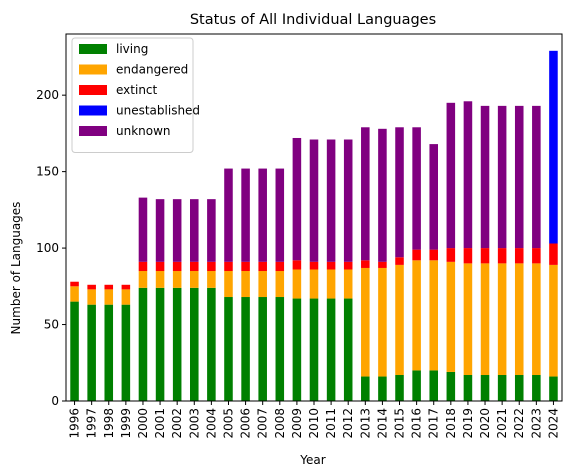 Image resolution: width=571 pixels, height=476 pixels. I want to click on bar-extinct-2010, so click(314, 265).